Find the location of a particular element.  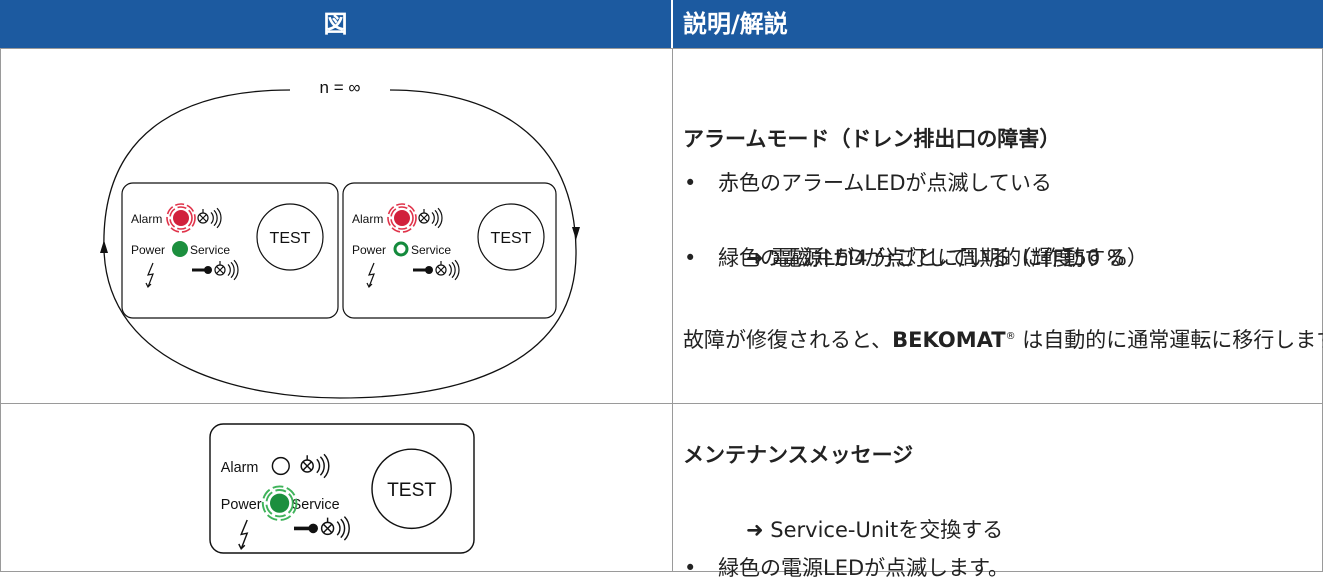

trademark: ® is located at coordinates (1010, 336).